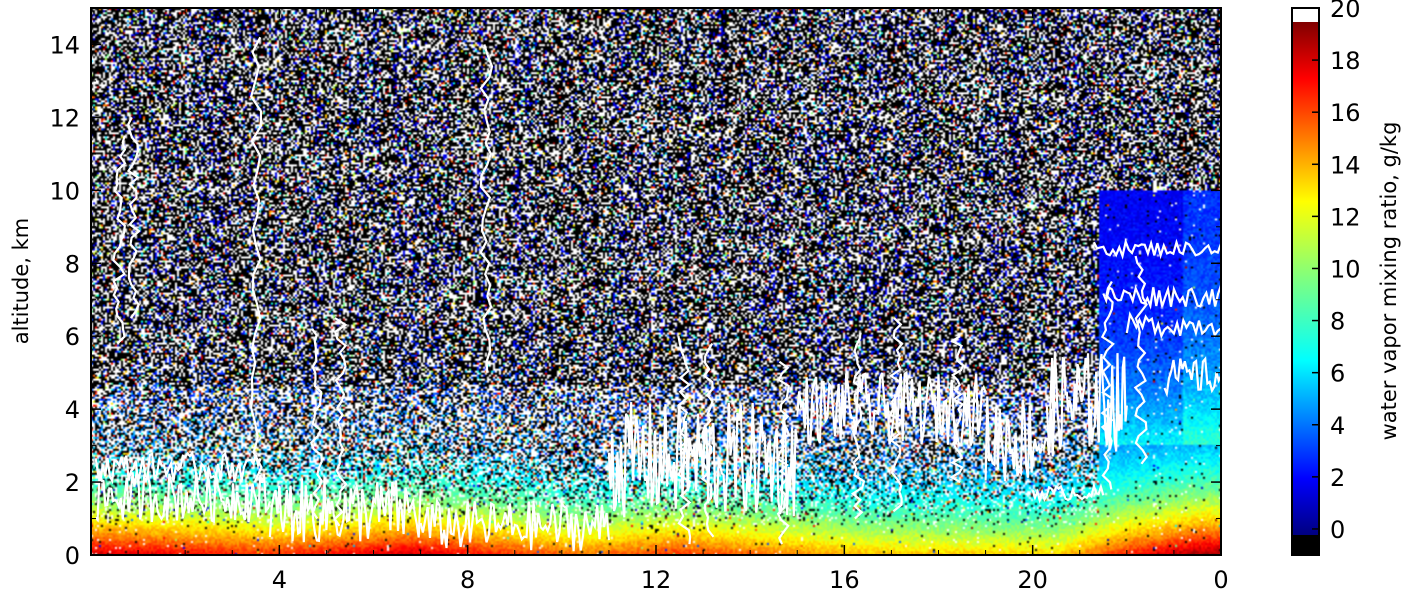 Image resolution: width=1419 pixels, height=595 pixels. What do you see at coordinates (72, 410) in the screenshot?
I see `y-tick-label: 4` at bounding box center [72, 410].